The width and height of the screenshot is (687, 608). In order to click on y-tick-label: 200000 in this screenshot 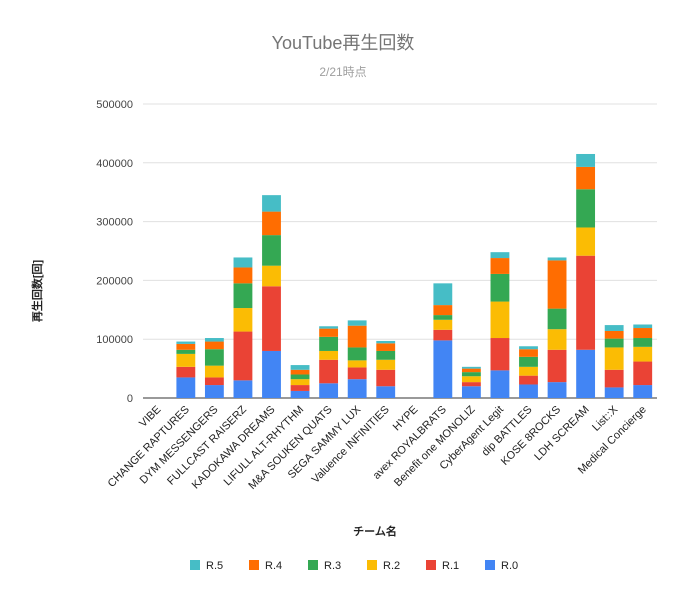, I will do `click(114, 281)`.